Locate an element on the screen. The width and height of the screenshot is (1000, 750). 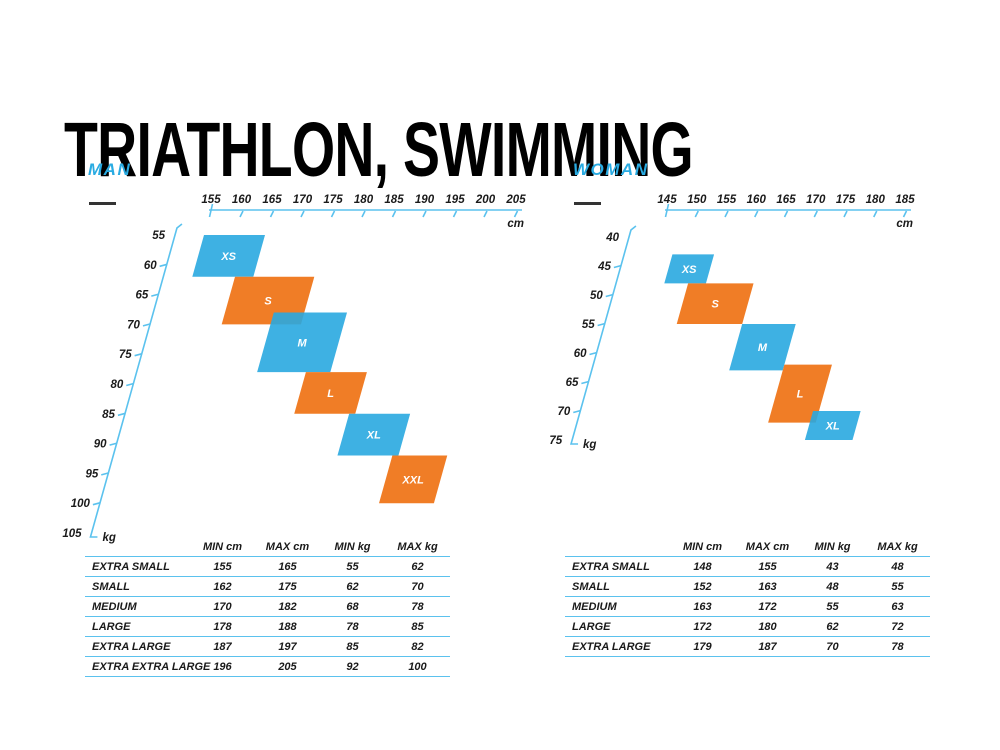
table-cell: 152 is located at coordinates (702, 587).